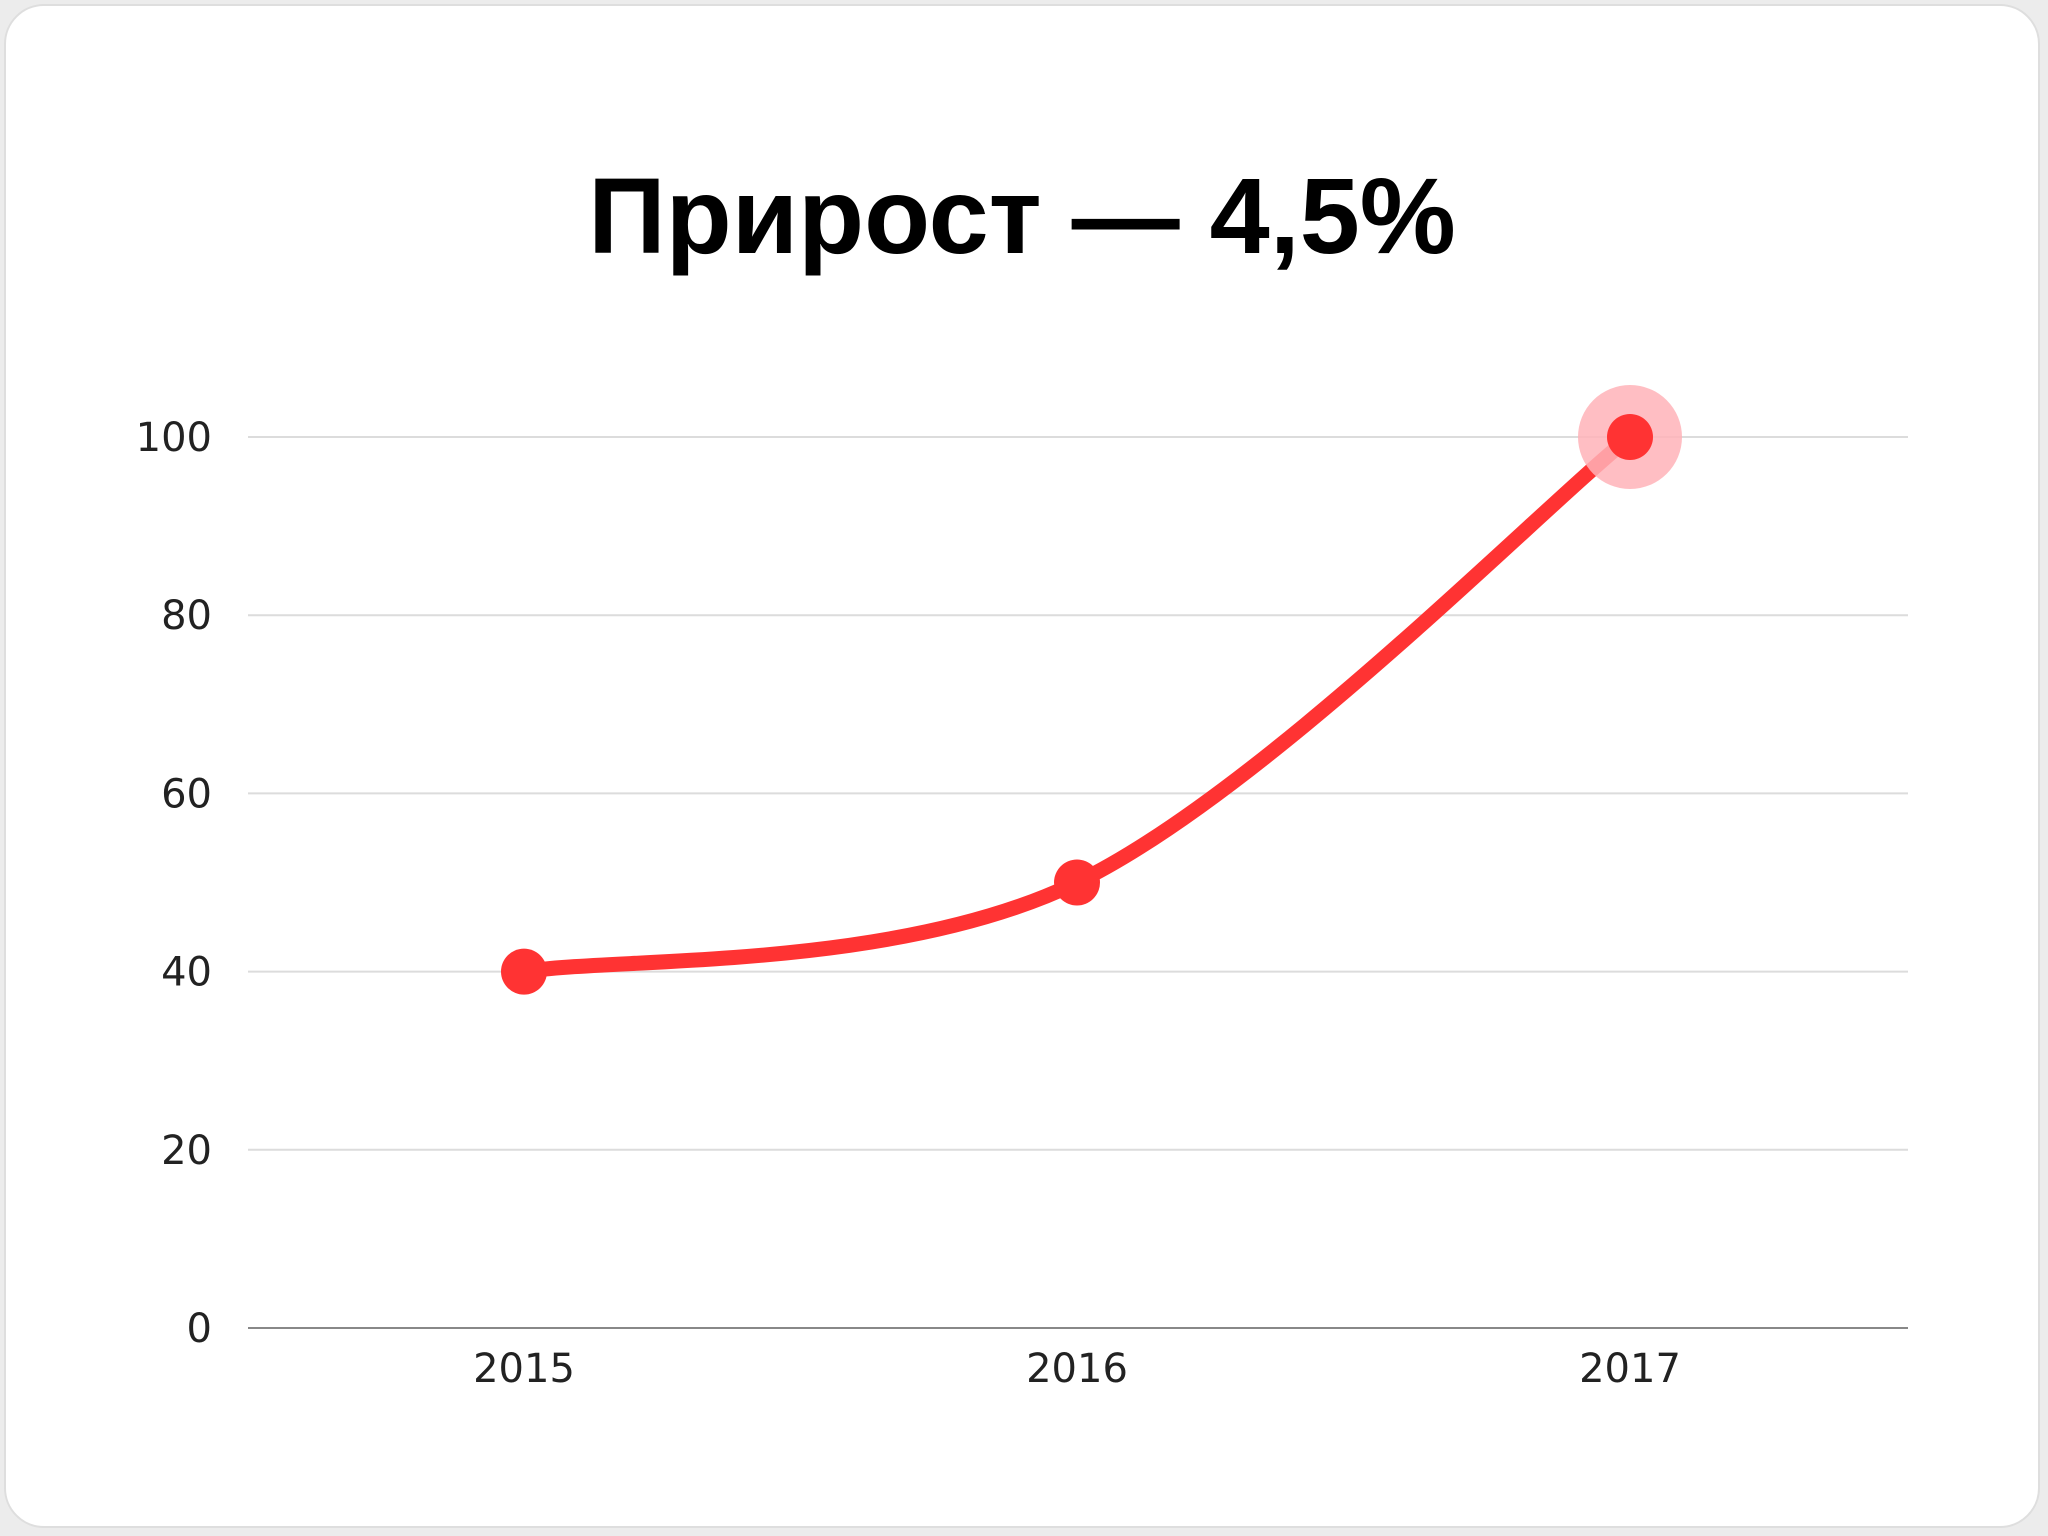 The height and width of the screenshot is (1536, 2048). What do you see at coordinates (174, 438) in the screenshot?
I see `y-tick-label: 100` at bounding box center [174, 438].